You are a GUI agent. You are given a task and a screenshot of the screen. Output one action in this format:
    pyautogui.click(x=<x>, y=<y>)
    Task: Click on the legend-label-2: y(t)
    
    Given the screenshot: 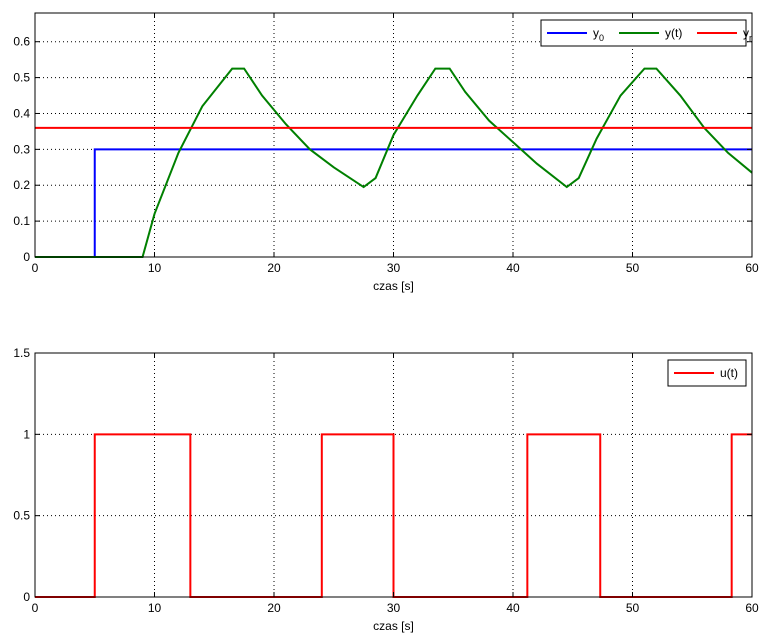 What is the action you would take?
    pyautogui.click(x=673, y=33)
    